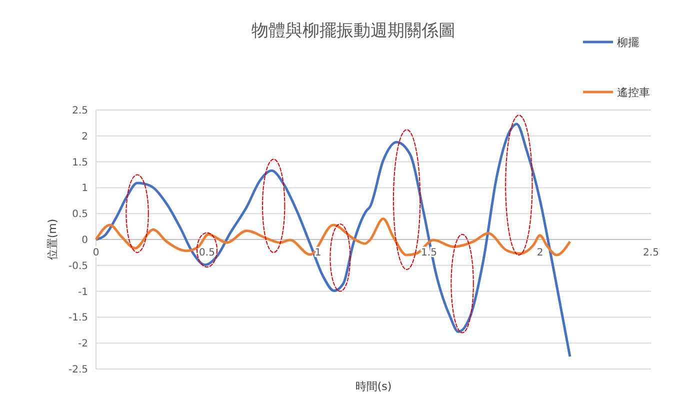  Describe the element at coordinates (318, 253) in the screenshot. I see `x-tick-label: 1` at that location.